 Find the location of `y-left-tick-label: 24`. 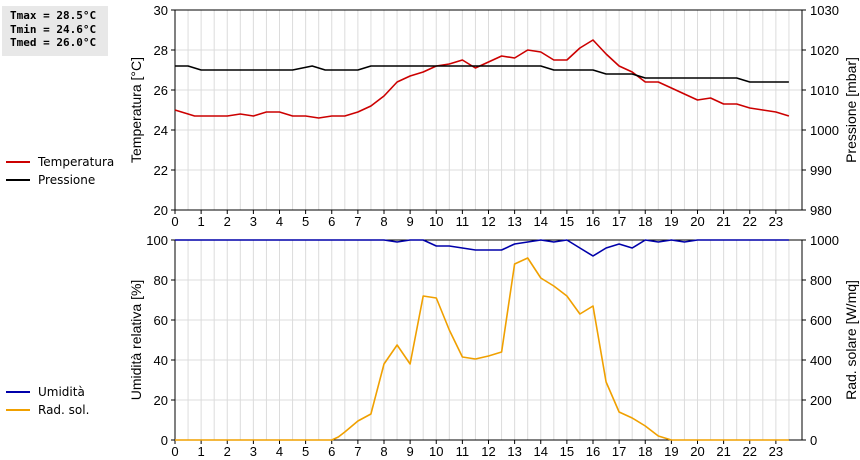

y-left-tick-label: 24 is located at coordinates (161, 130).